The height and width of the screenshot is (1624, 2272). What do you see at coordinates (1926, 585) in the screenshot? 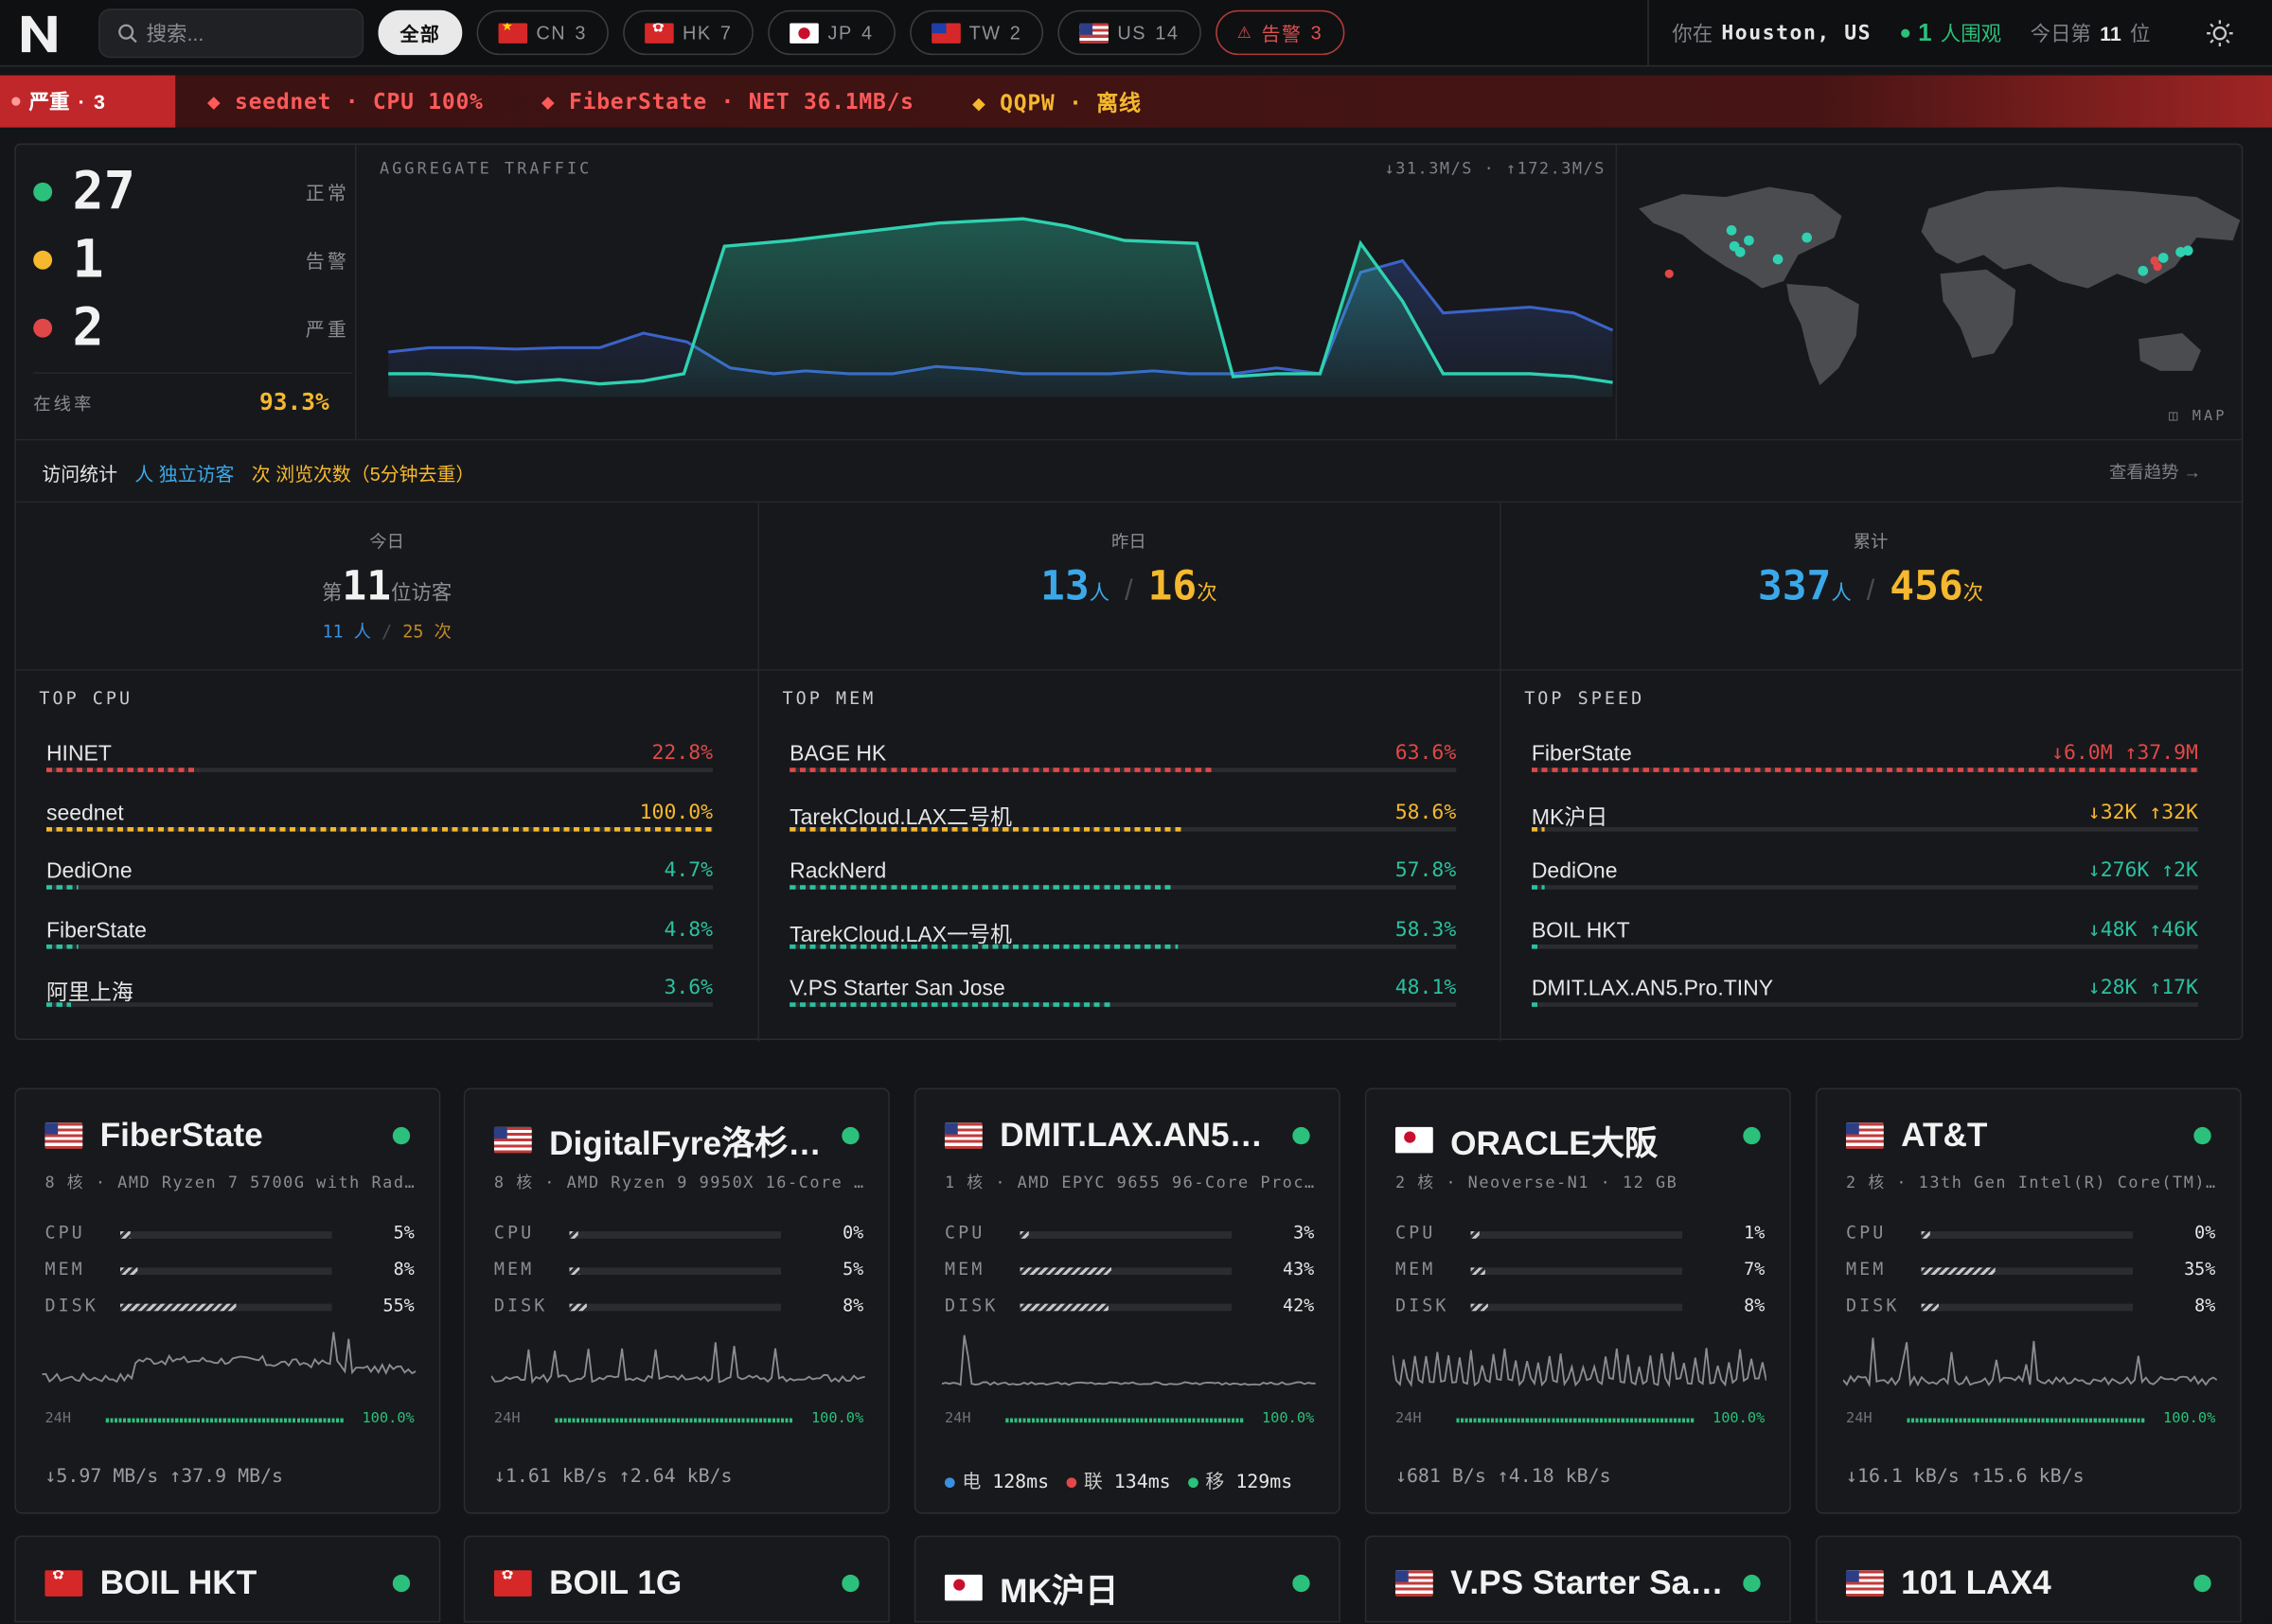
I see `total-views: 456` at bounding box center [1926, 585].